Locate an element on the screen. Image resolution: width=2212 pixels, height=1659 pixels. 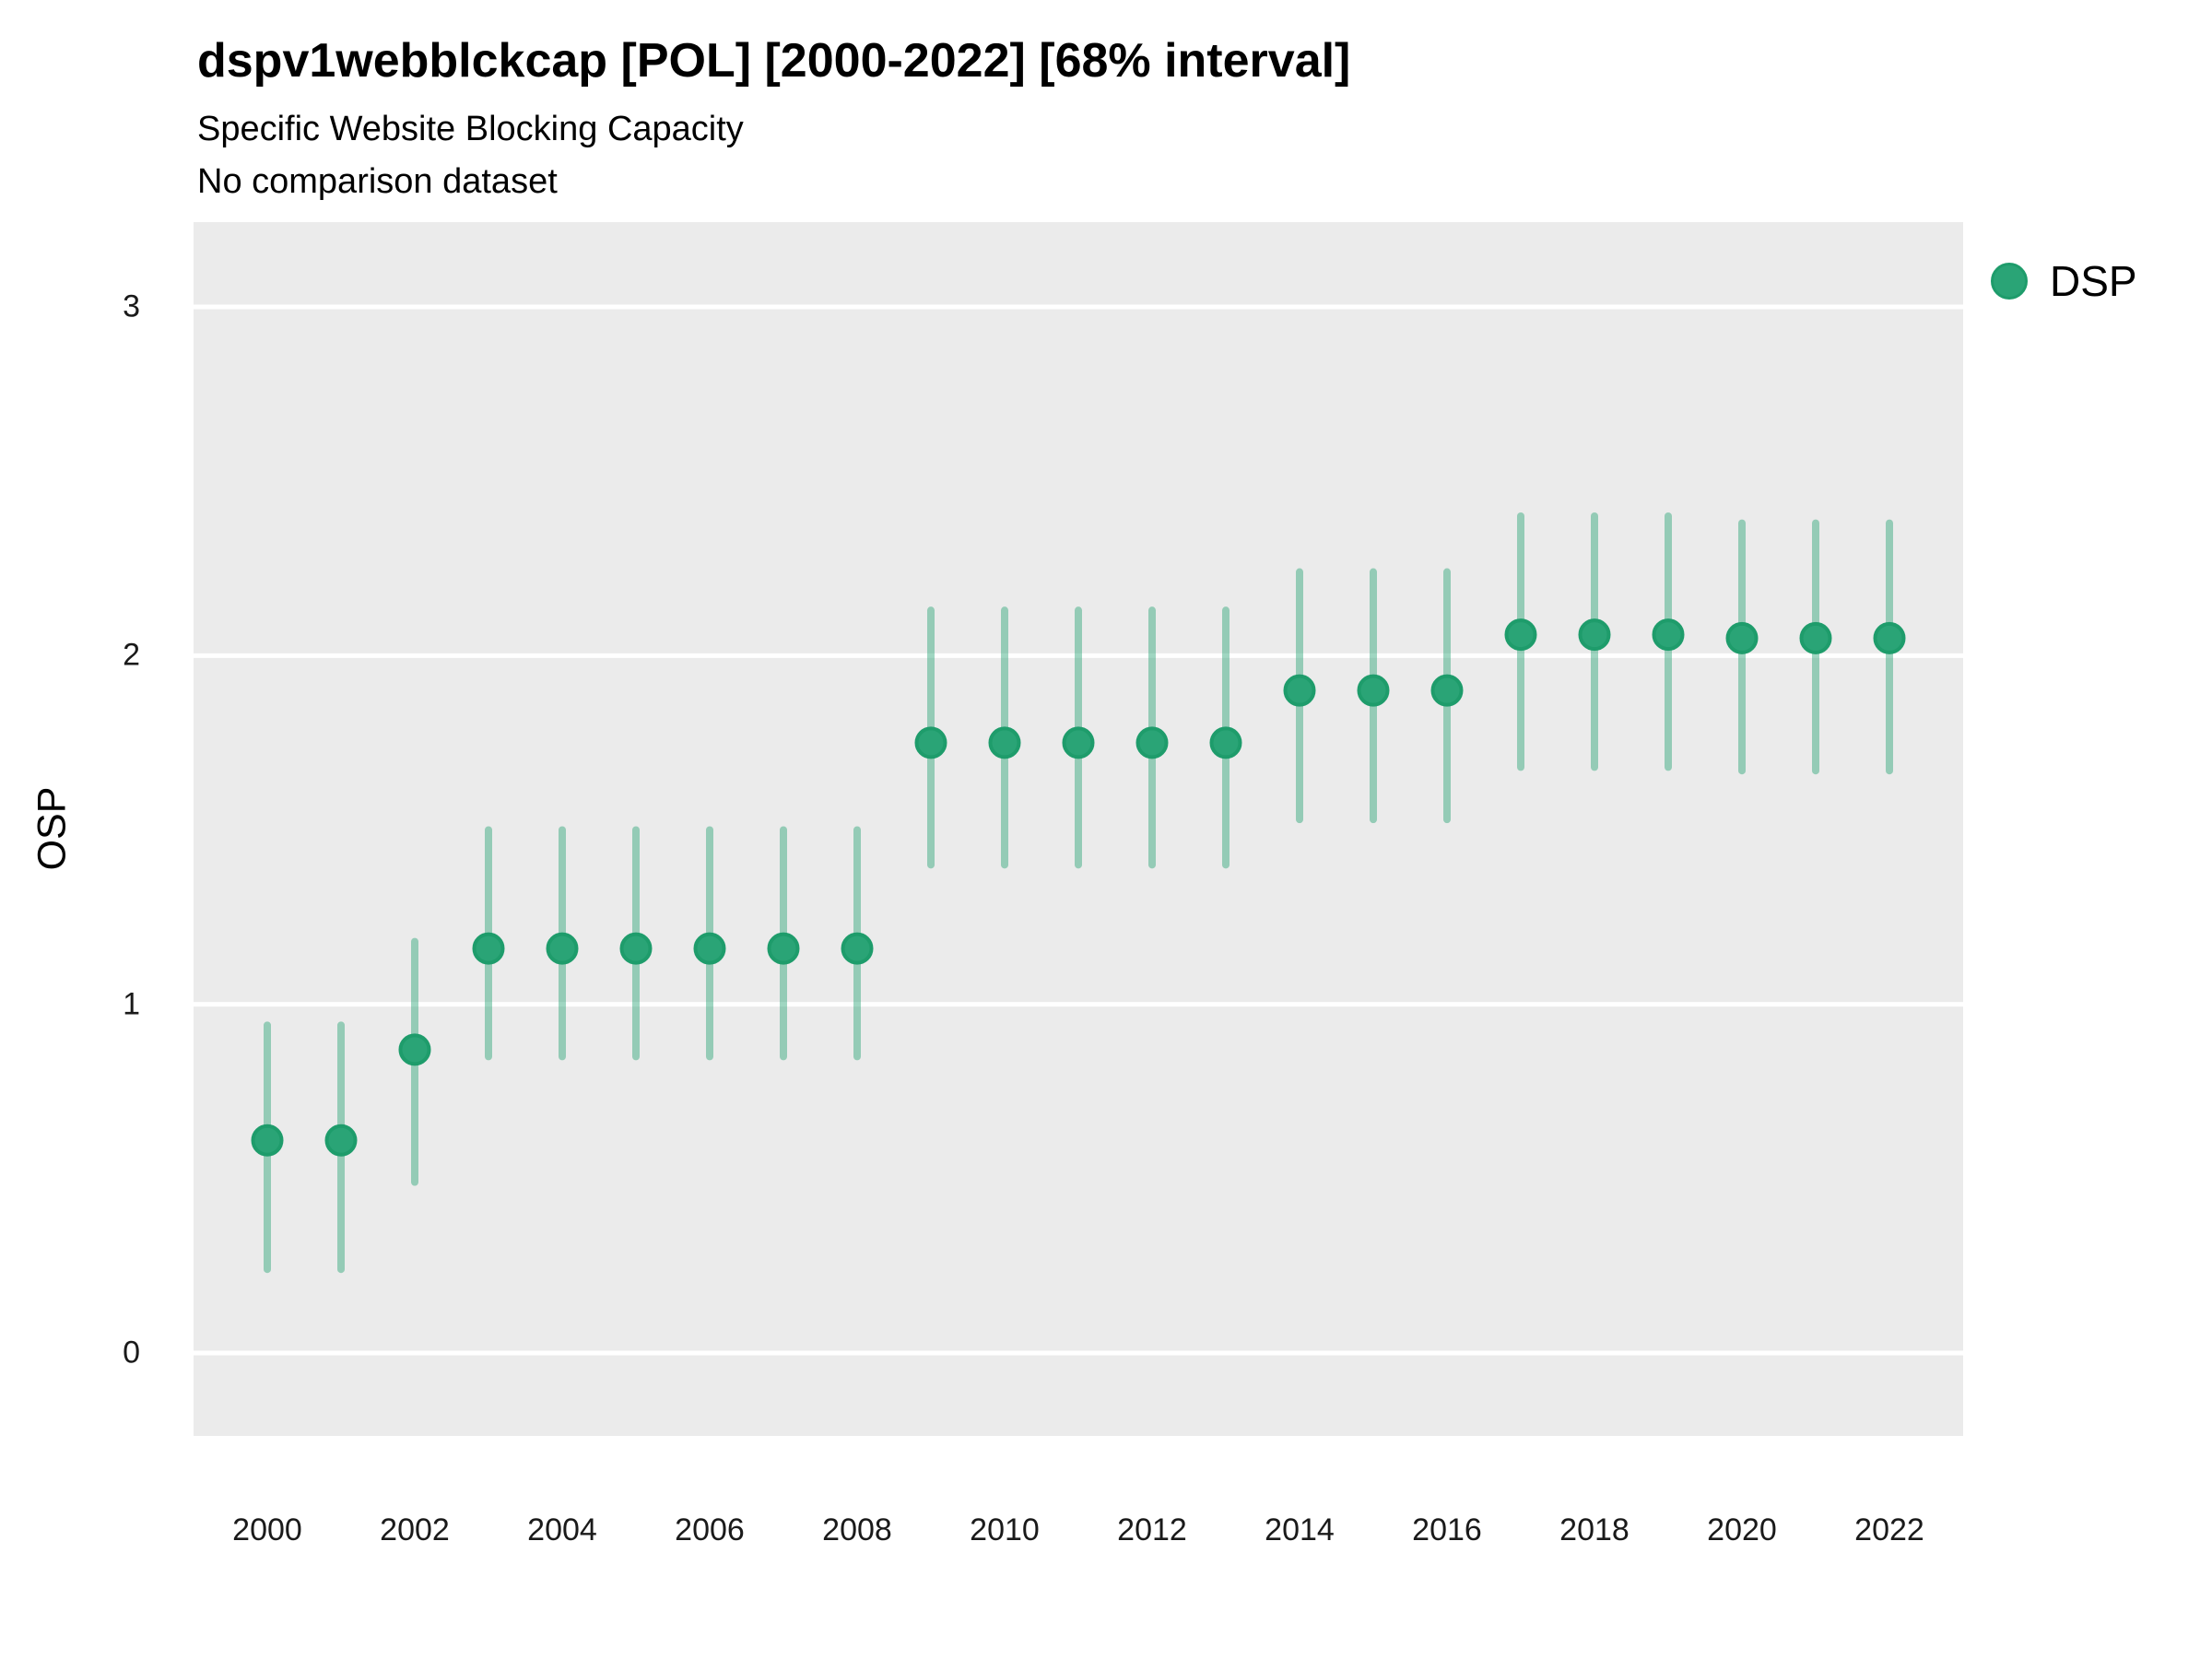
y-axis-title: OSP is located at coordinates (52, 828).